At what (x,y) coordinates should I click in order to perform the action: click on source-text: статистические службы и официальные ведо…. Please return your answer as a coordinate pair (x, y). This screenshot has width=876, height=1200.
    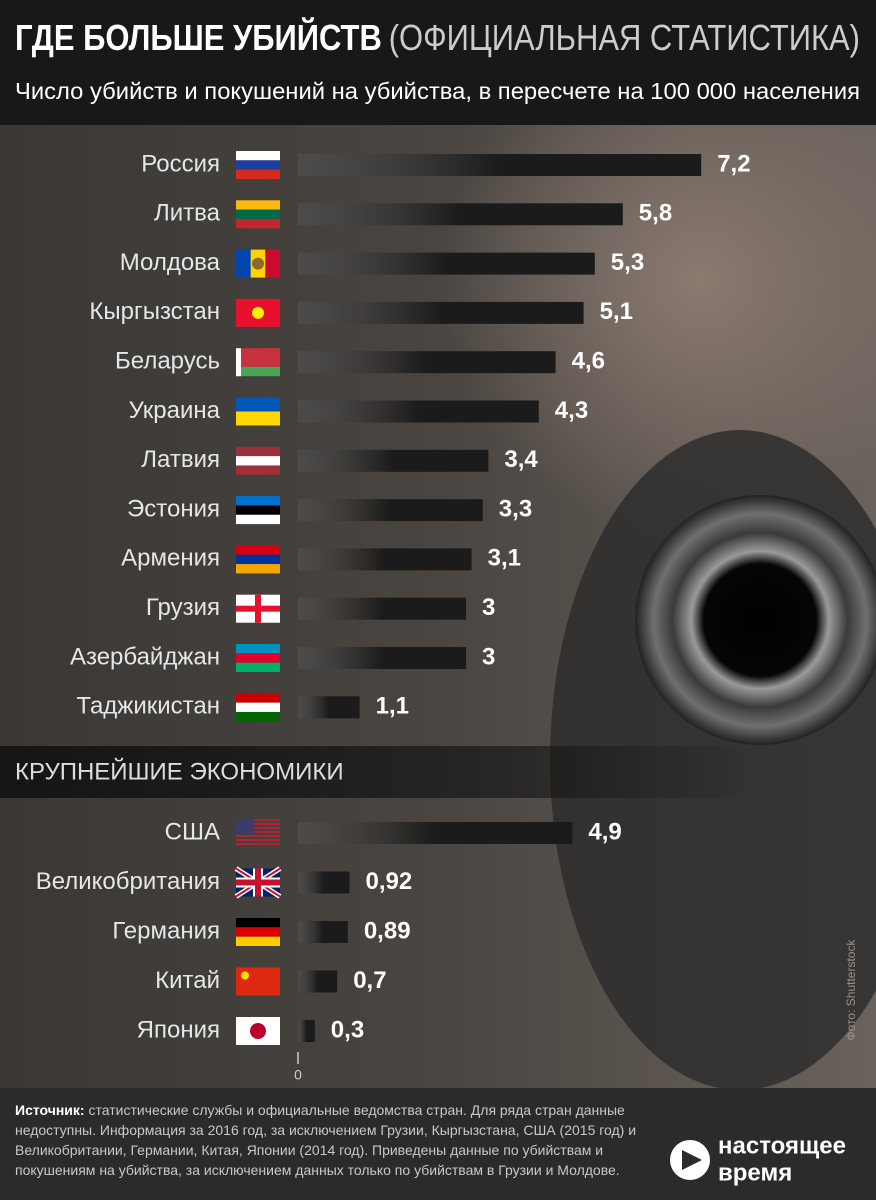
    Looking at the image, I should click on (326, 1140).